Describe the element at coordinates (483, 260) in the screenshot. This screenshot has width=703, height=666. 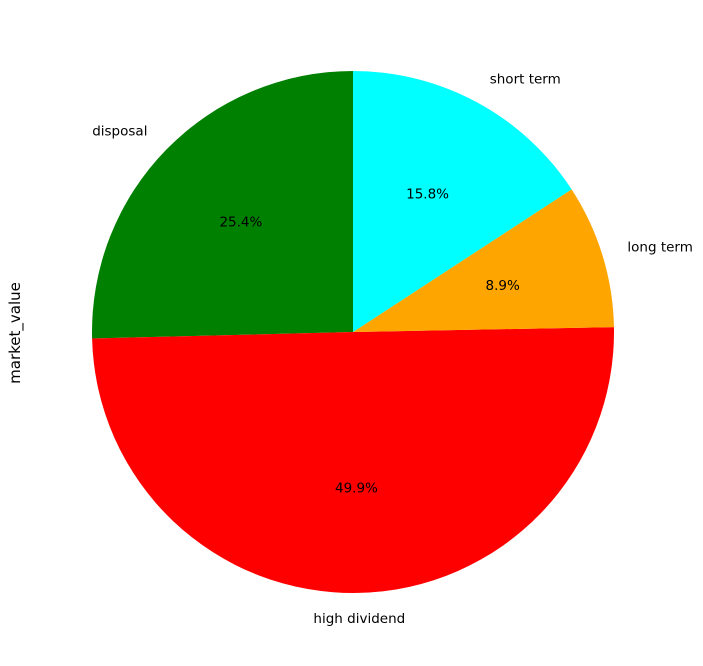
I see `pie-slice-long-term` at that location.